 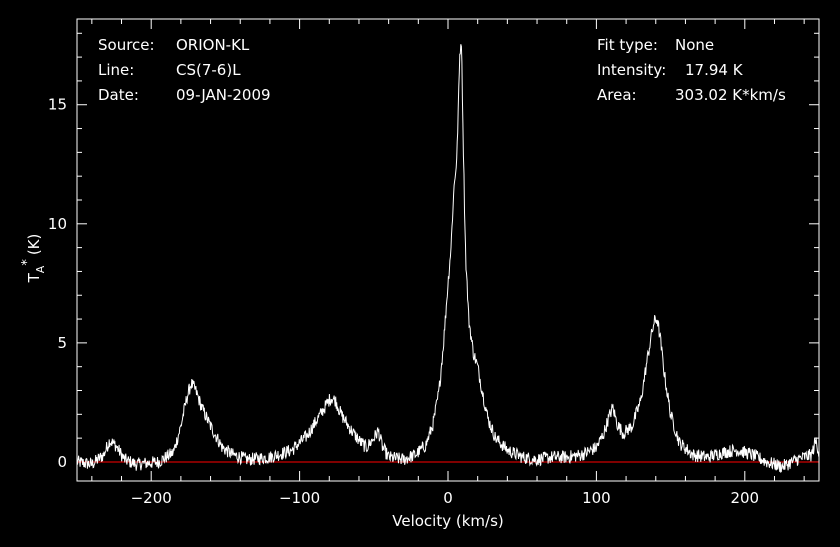 I want to click on x-tick-label: 0, so click(x=448, y=498).